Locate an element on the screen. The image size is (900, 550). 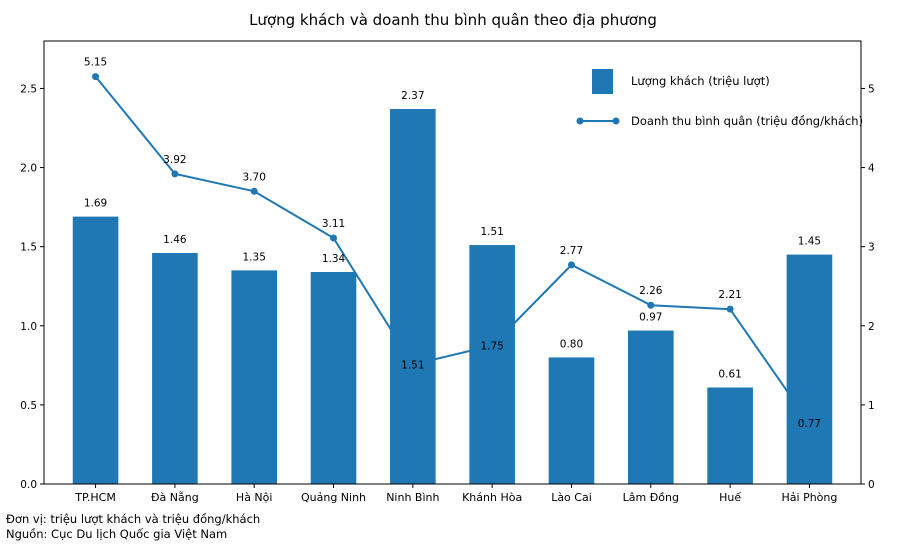
bar-value-label-5: 2.37 is located at coordinates (412, 96).